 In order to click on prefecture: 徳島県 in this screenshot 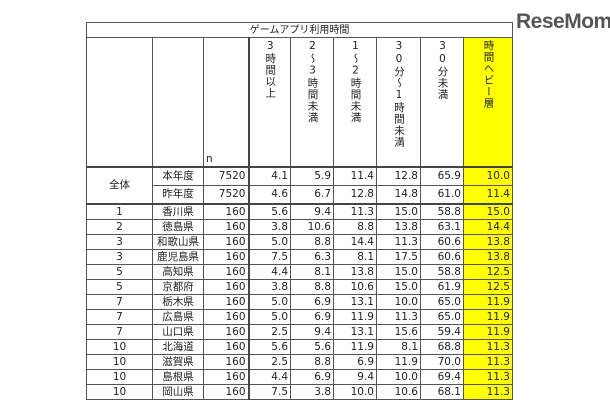, I will do `click(178, 227)`.